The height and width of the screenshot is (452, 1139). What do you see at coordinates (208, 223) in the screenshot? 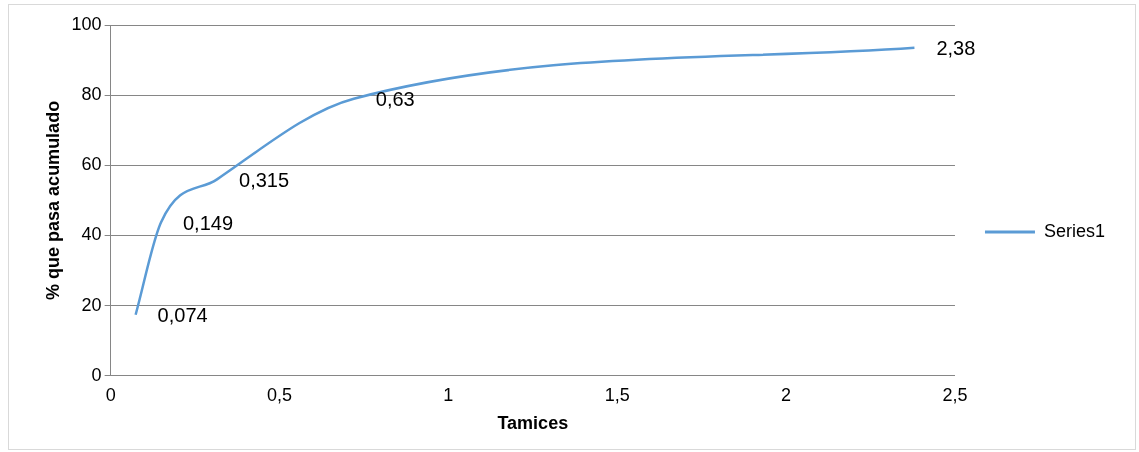
I see `annotation: 0,149` at bounding box center [208, 223].